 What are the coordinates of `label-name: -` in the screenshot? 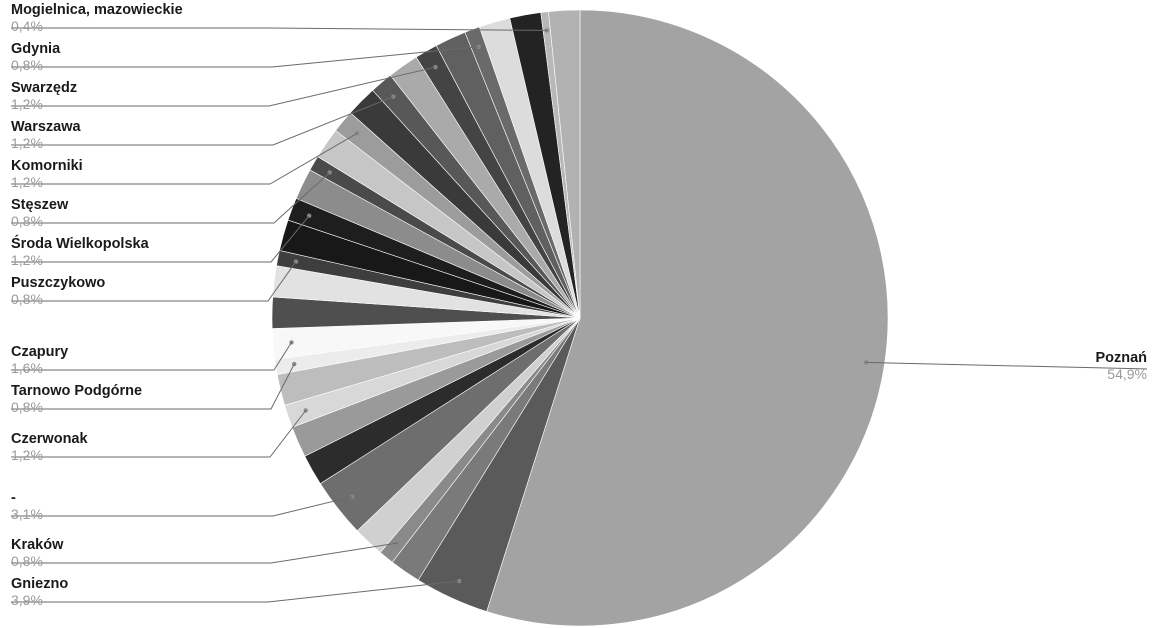 It's located at (13, 498).